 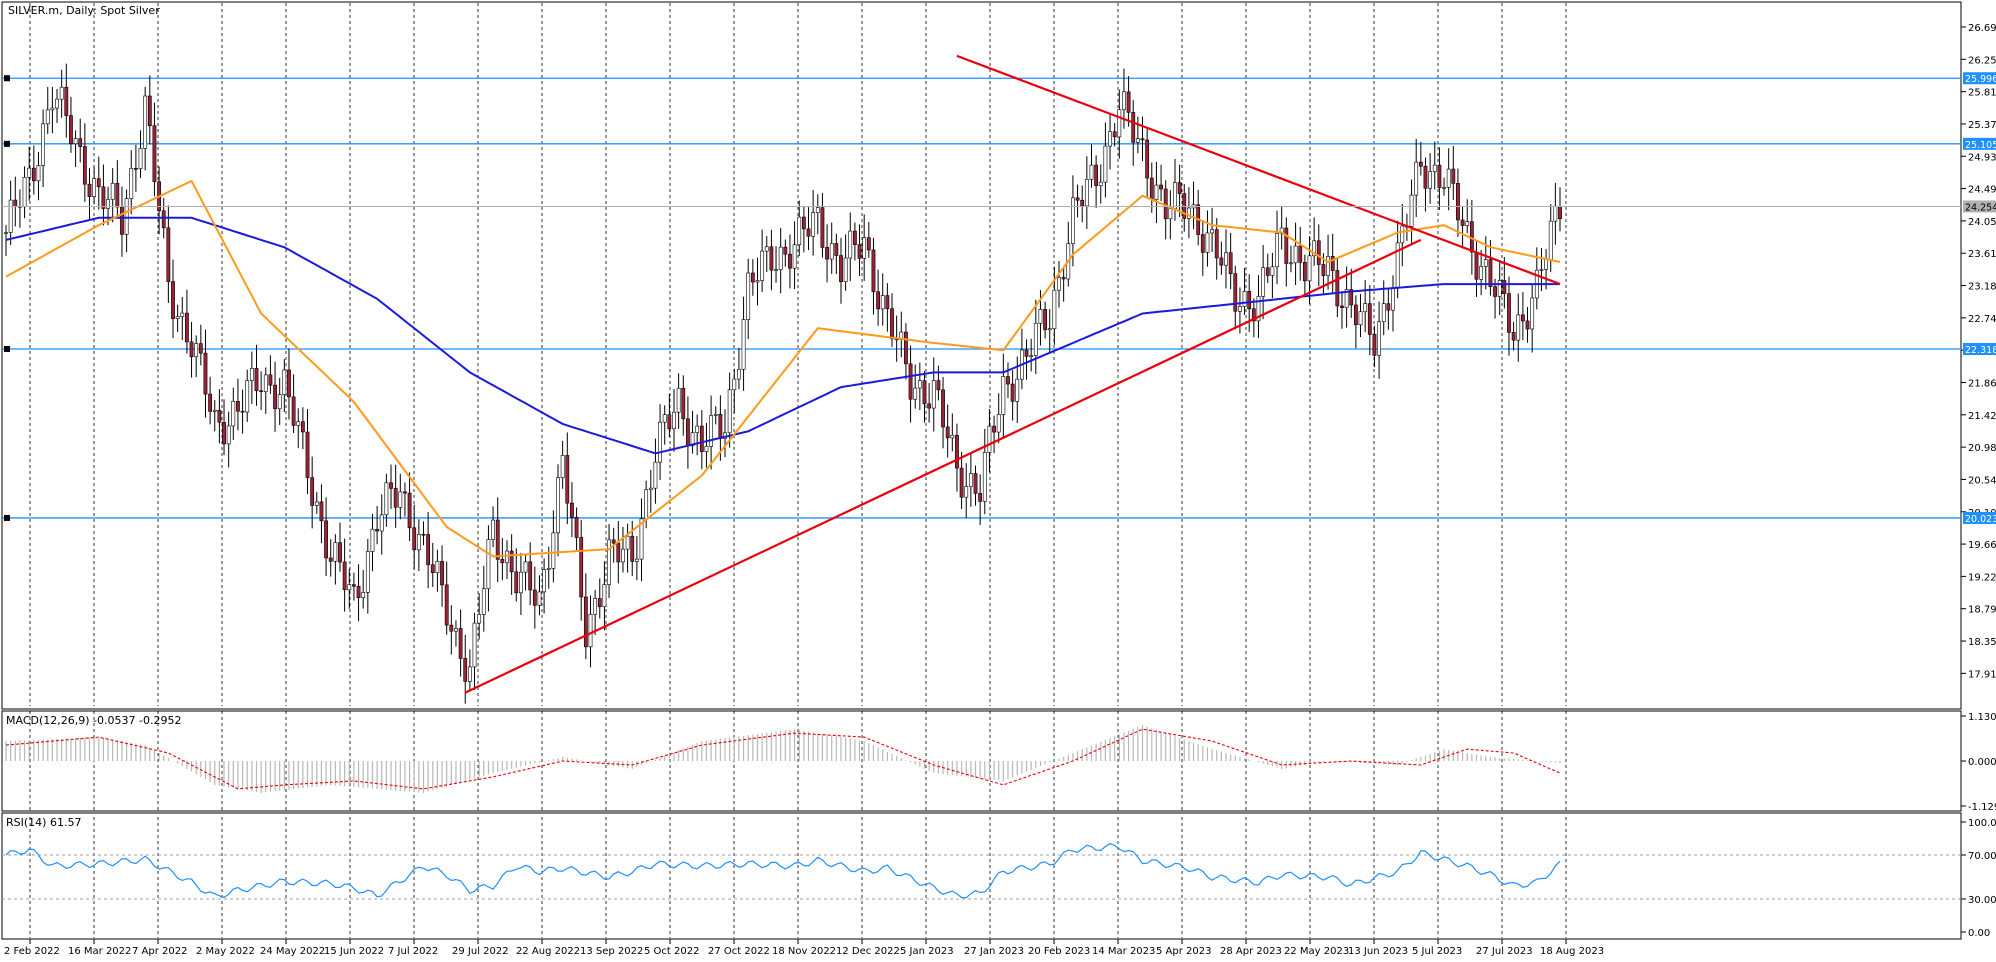 I want to click on time-tick-label: 24 May 2022, so click(x=292, y=951).